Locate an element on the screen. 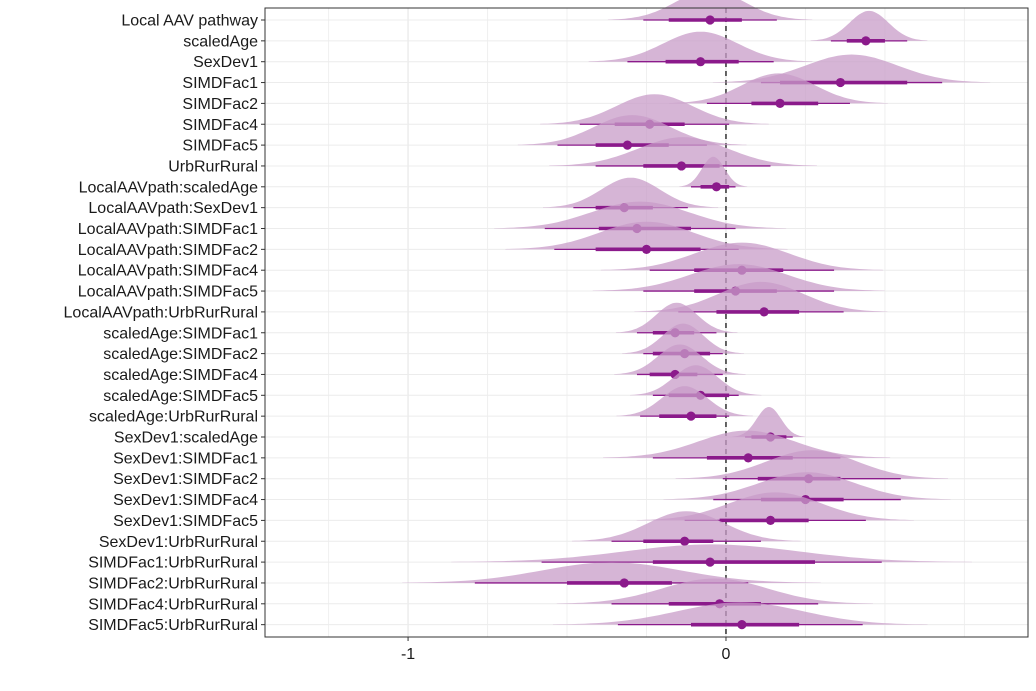  y-tick-label: SIMDFac5 is located at coordinates (220, 146).